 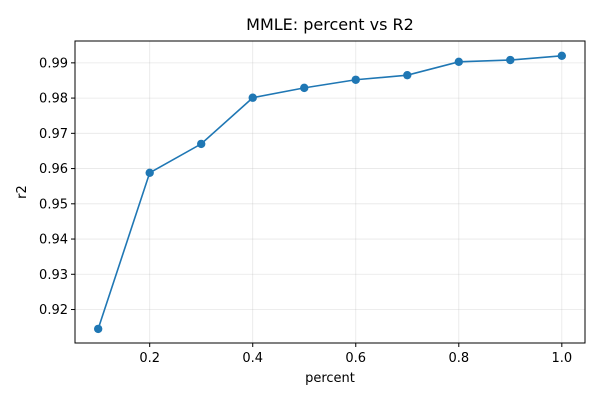 What do you see at coordinates (149, 358) in the screenshot?
I see `x-tick-label: 0.2` at bounding box center [149, 358].